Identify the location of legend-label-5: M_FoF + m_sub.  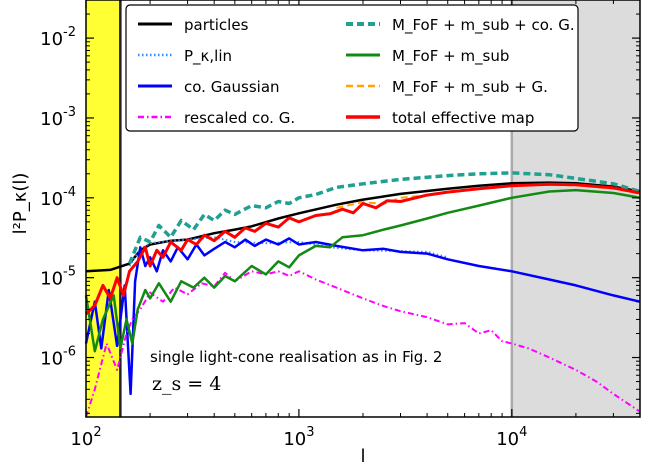
(450, 56).